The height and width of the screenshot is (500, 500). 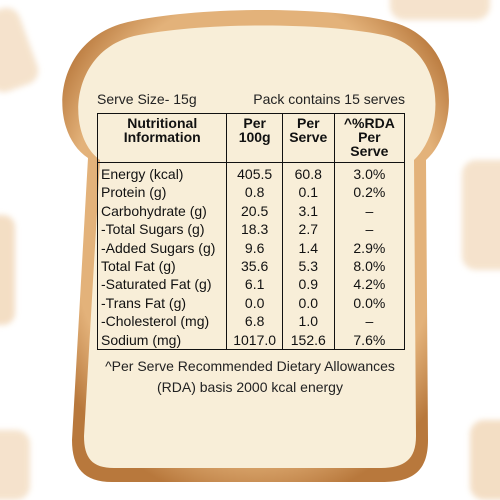 What do you see at coordinates (162, 284) in the screenshot?
I see `nutrient-name: -Saturated Fat (g)` at bounding box center [162, 284].